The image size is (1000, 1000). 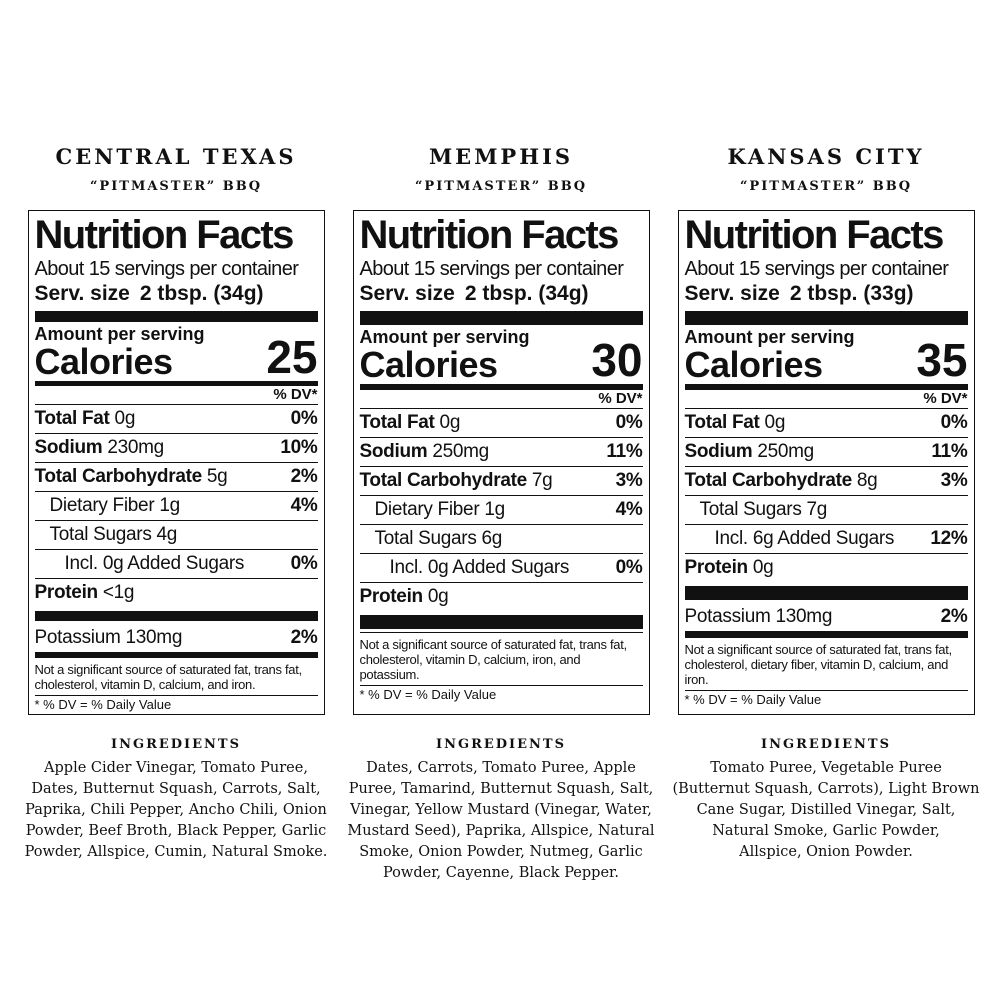 I want to click on calories-label: Calories, so click(x=104, y=361).